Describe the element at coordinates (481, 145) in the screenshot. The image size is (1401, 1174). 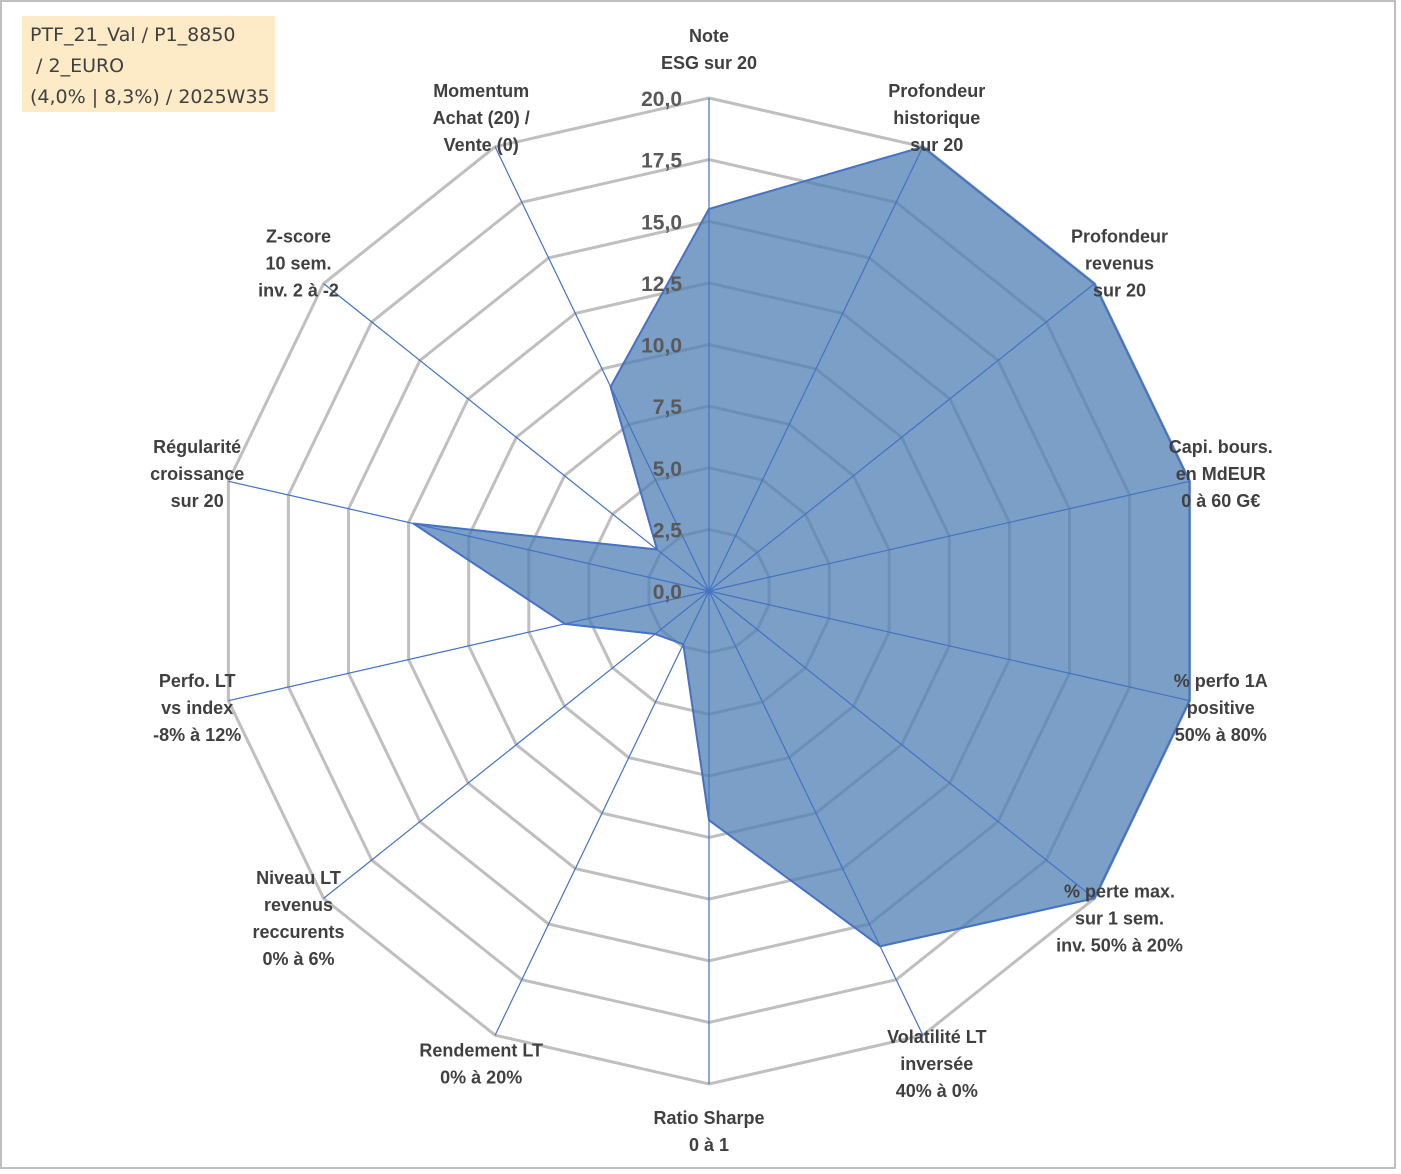
I see `axis-label-line: Vente (0)` at that location.